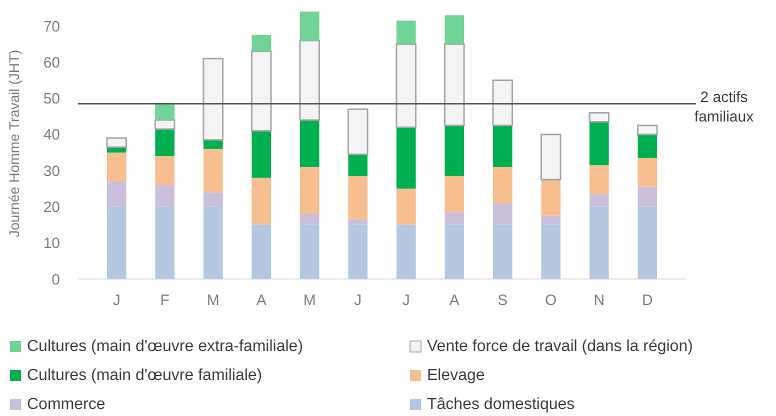 The height and width of the screenshot is (416, 776). I want to click on x-tick-label: S, so click(503, 300).